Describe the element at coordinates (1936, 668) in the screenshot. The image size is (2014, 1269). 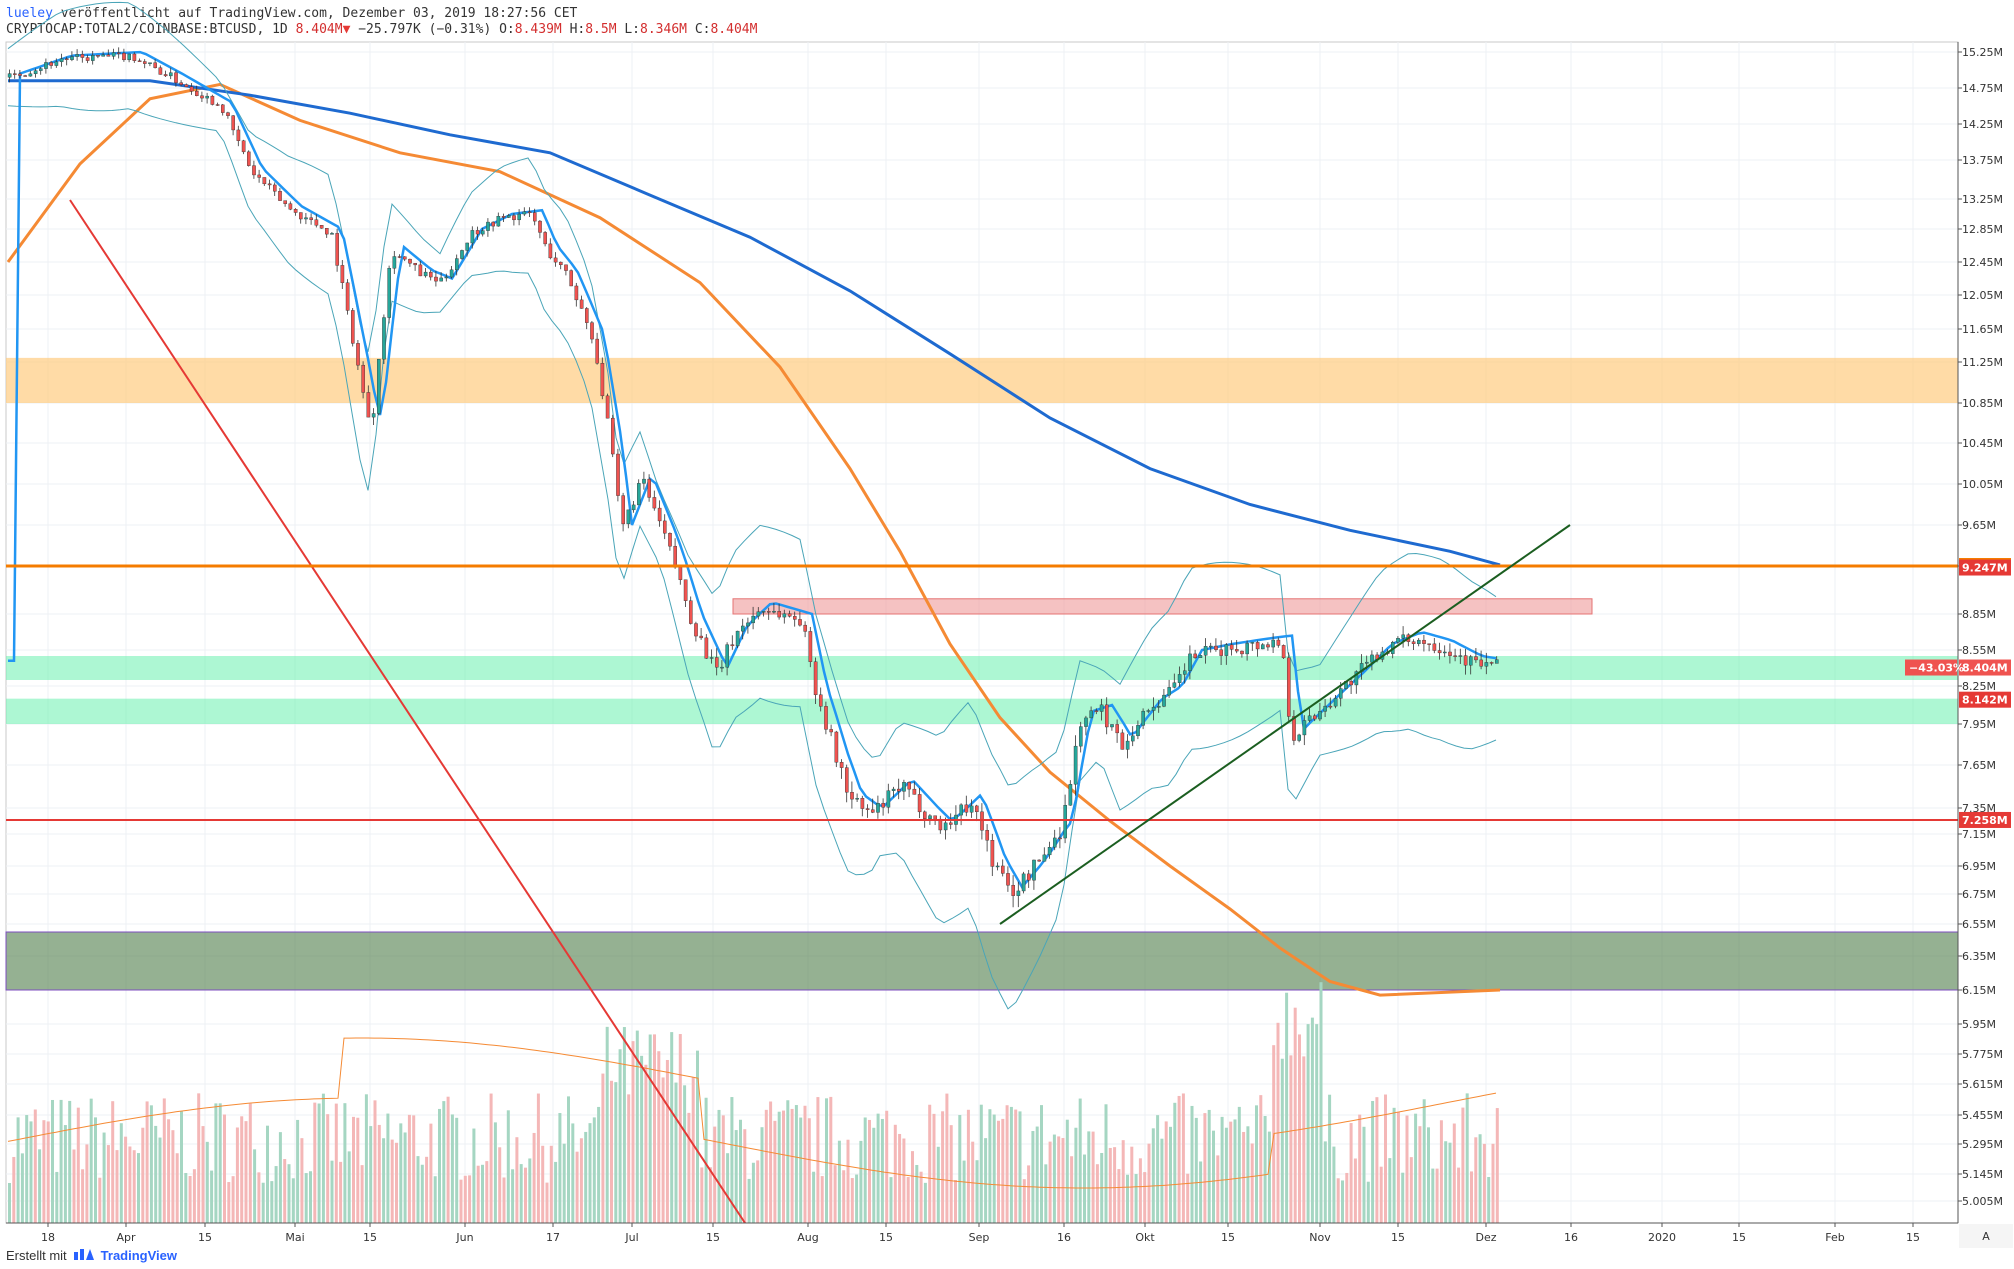
I see `percent-tag-label: −43.03%` at that location.